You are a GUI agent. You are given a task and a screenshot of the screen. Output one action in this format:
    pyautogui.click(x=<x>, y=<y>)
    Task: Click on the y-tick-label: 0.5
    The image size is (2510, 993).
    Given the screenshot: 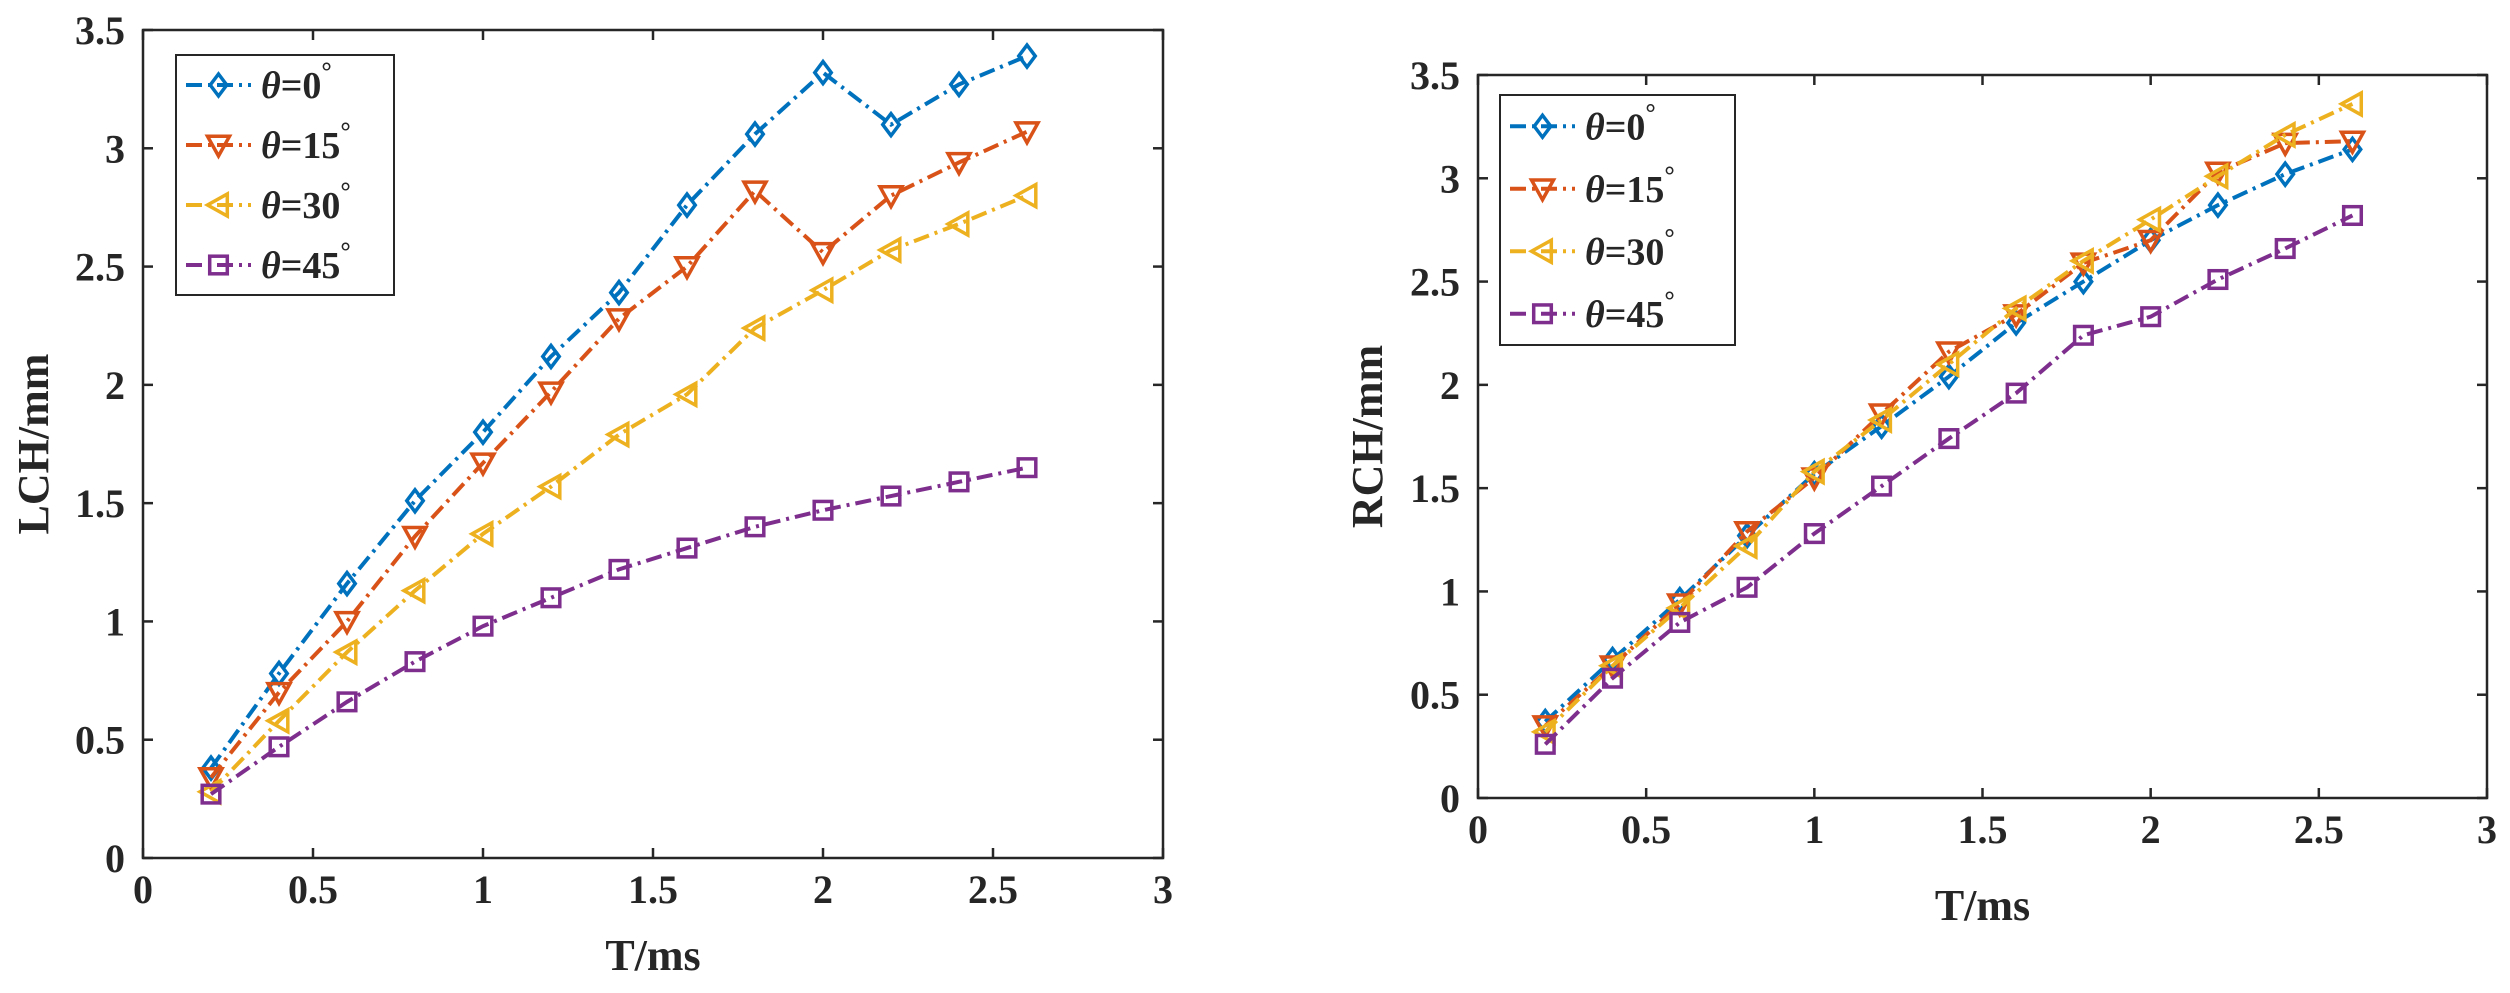 What is the action you would take?
    pyautogui.click(x=1435, y=695)
    